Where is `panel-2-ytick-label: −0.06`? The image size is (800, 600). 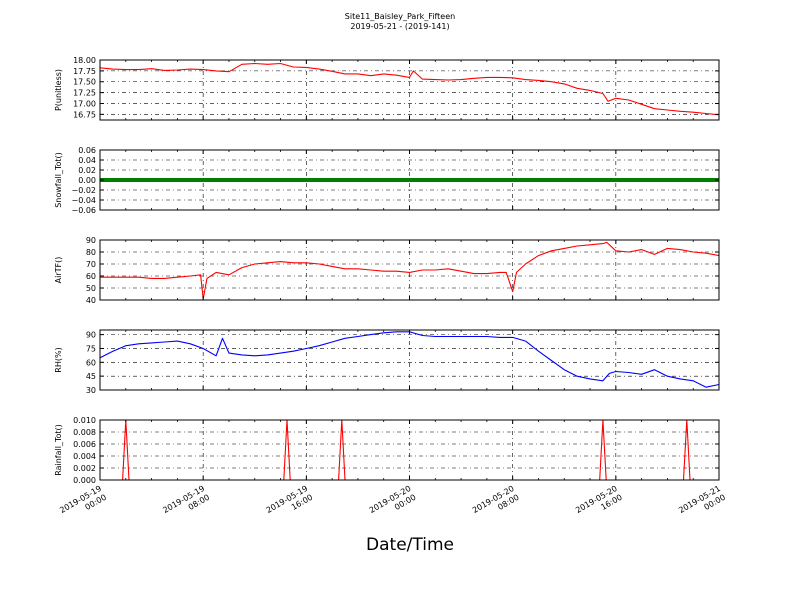
panel-2-ytick-label: −0.06 is located at coordinates (83, 210).